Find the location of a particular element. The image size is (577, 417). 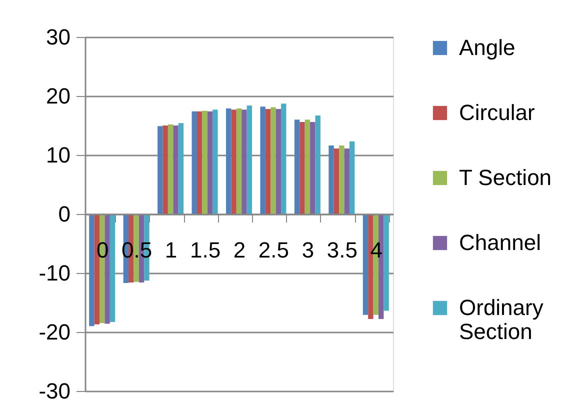

x-tick-label: 0 is located at coordinates (102, 250).